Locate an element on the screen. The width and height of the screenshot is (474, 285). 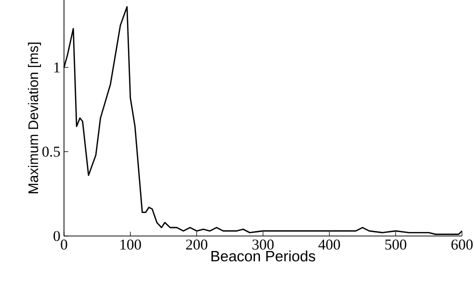
x-tick-label: 500 is located at coordinates (395, 245).